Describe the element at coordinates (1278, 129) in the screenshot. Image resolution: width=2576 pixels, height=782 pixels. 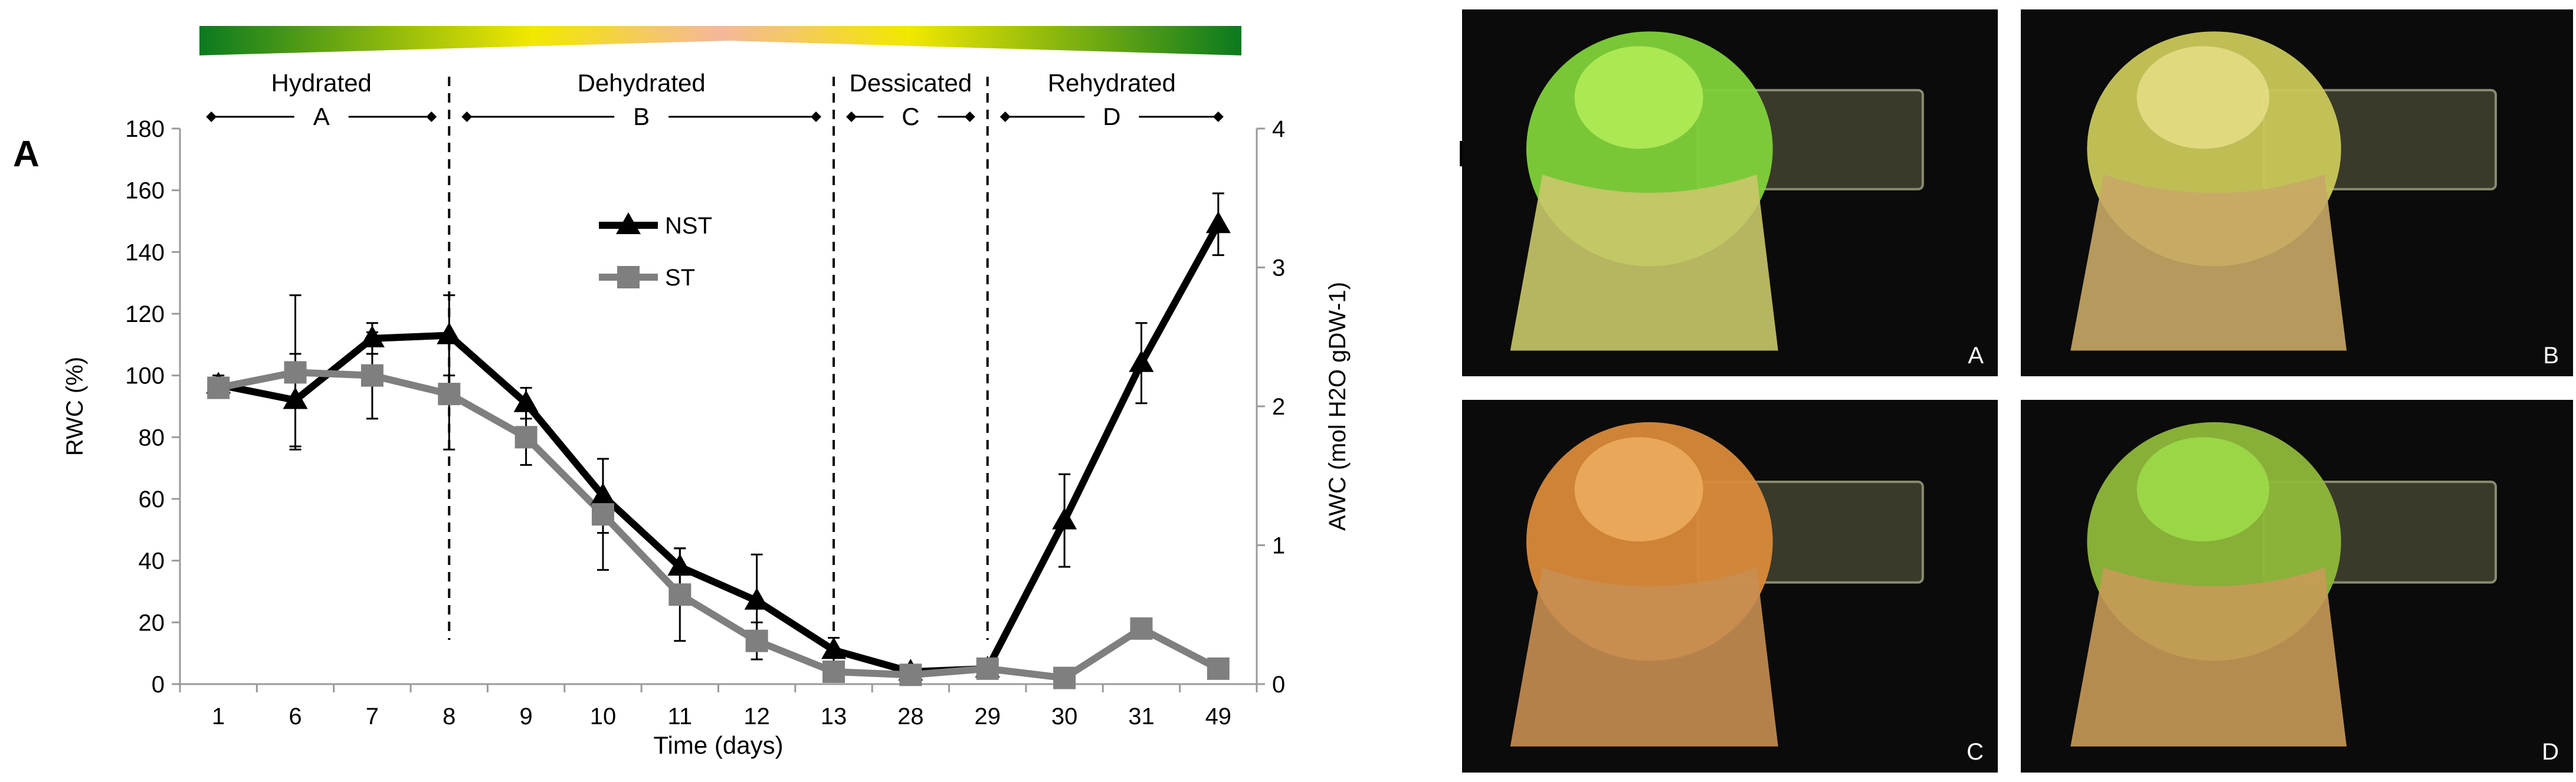
I see `y2-tick-label: 4` at that location.